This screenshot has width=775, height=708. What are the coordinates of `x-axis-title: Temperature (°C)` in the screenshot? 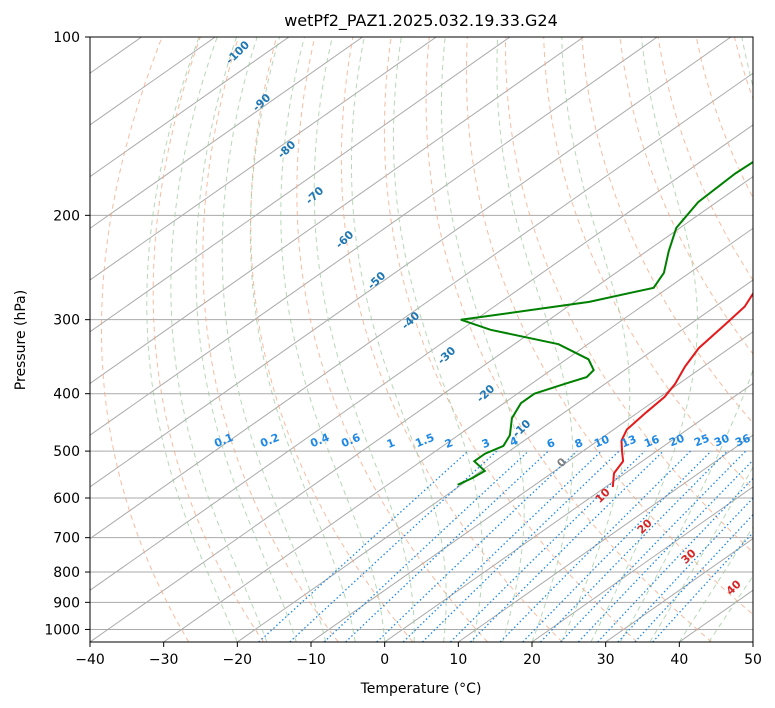 It's located at (421, 689).